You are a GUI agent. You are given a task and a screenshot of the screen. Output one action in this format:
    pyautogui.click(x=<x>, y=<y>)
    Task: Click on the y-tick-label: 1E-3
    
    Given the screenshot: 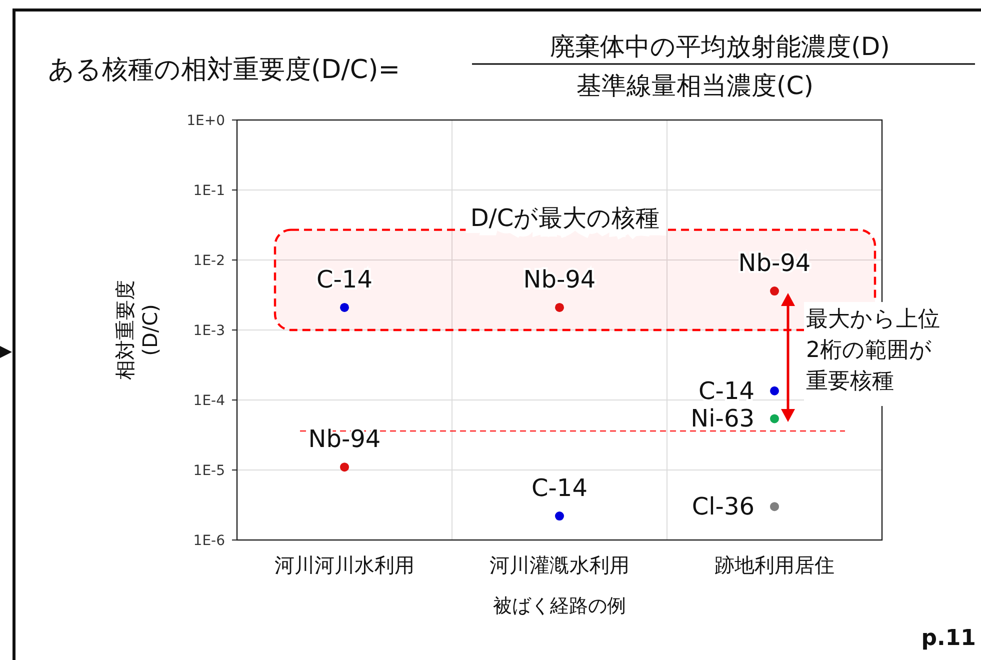 What is the action you would take?
    pyautogui.click(x=209, y=331)
    